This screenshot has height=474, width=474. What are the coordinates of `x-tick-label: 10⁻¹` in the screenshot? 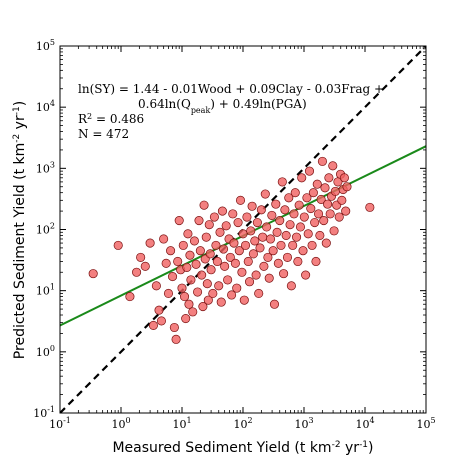 It's located at (60, 423).